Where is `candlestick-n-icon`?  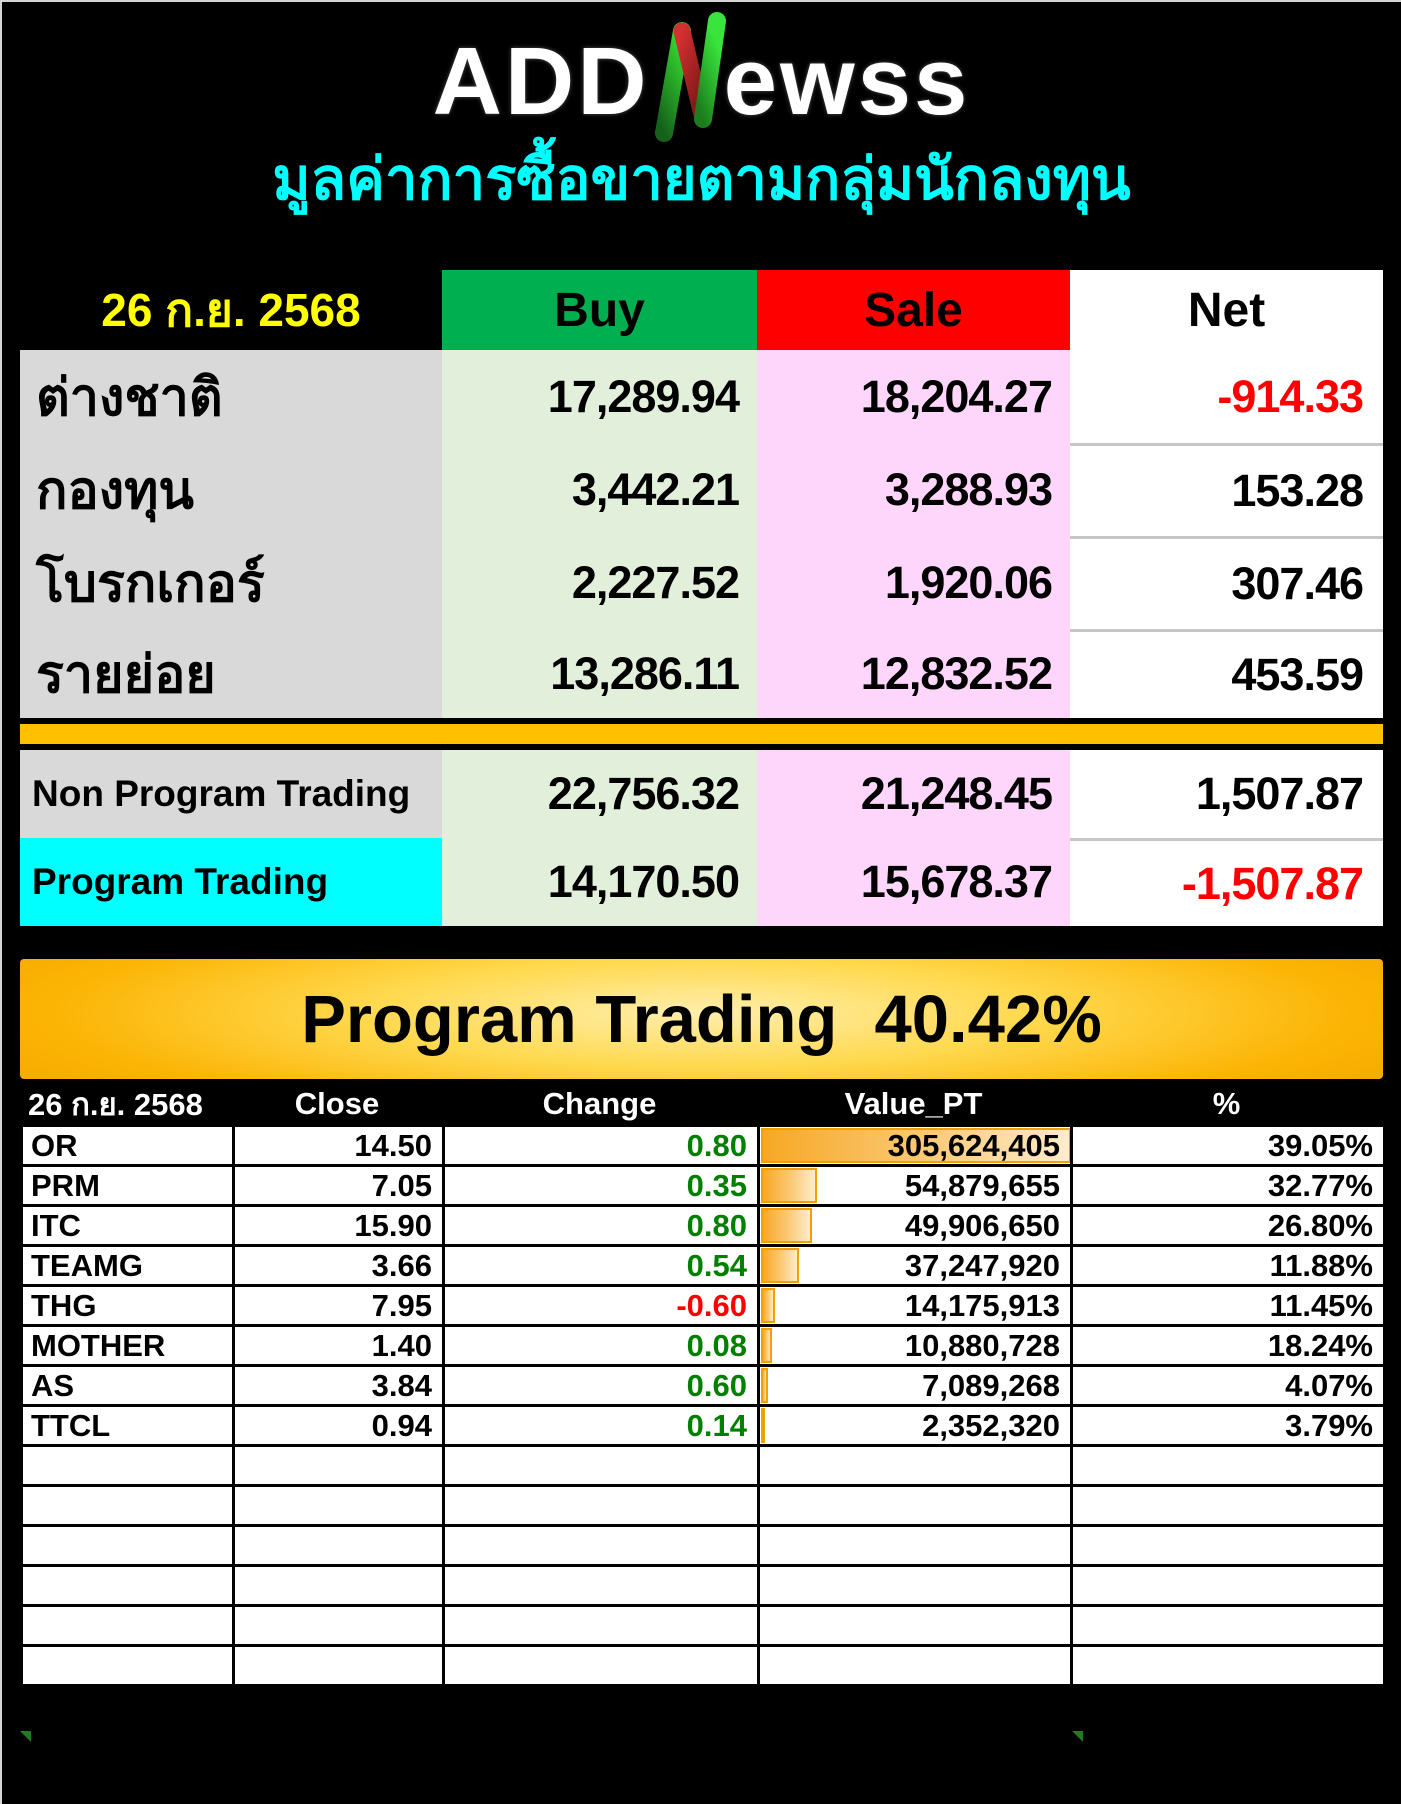
candlestick-n-icon is located at coordinates (690, 77).